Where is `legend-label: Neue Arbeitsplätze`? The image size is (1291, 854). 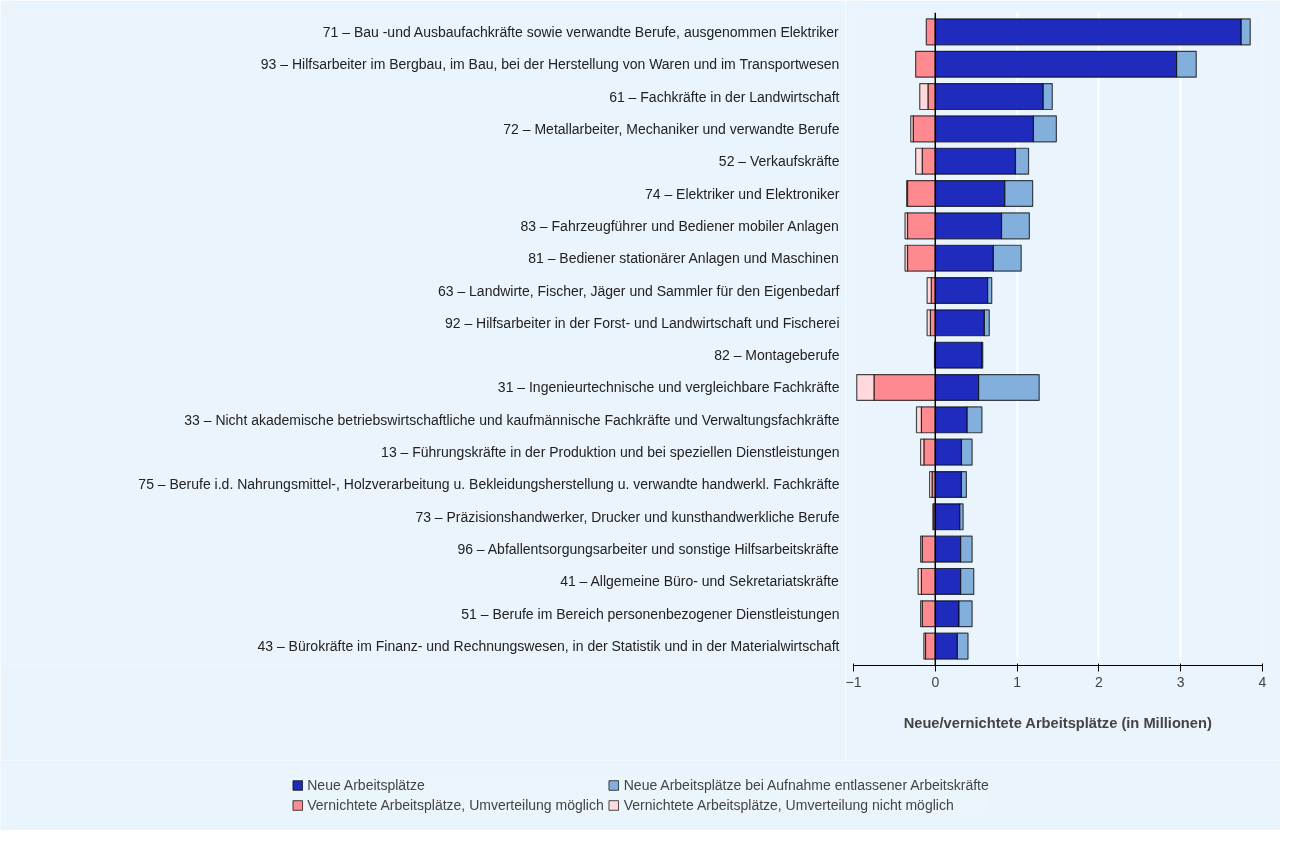
legend-label: Neue Arbeitsplätze is located at coordinates (366, 785).